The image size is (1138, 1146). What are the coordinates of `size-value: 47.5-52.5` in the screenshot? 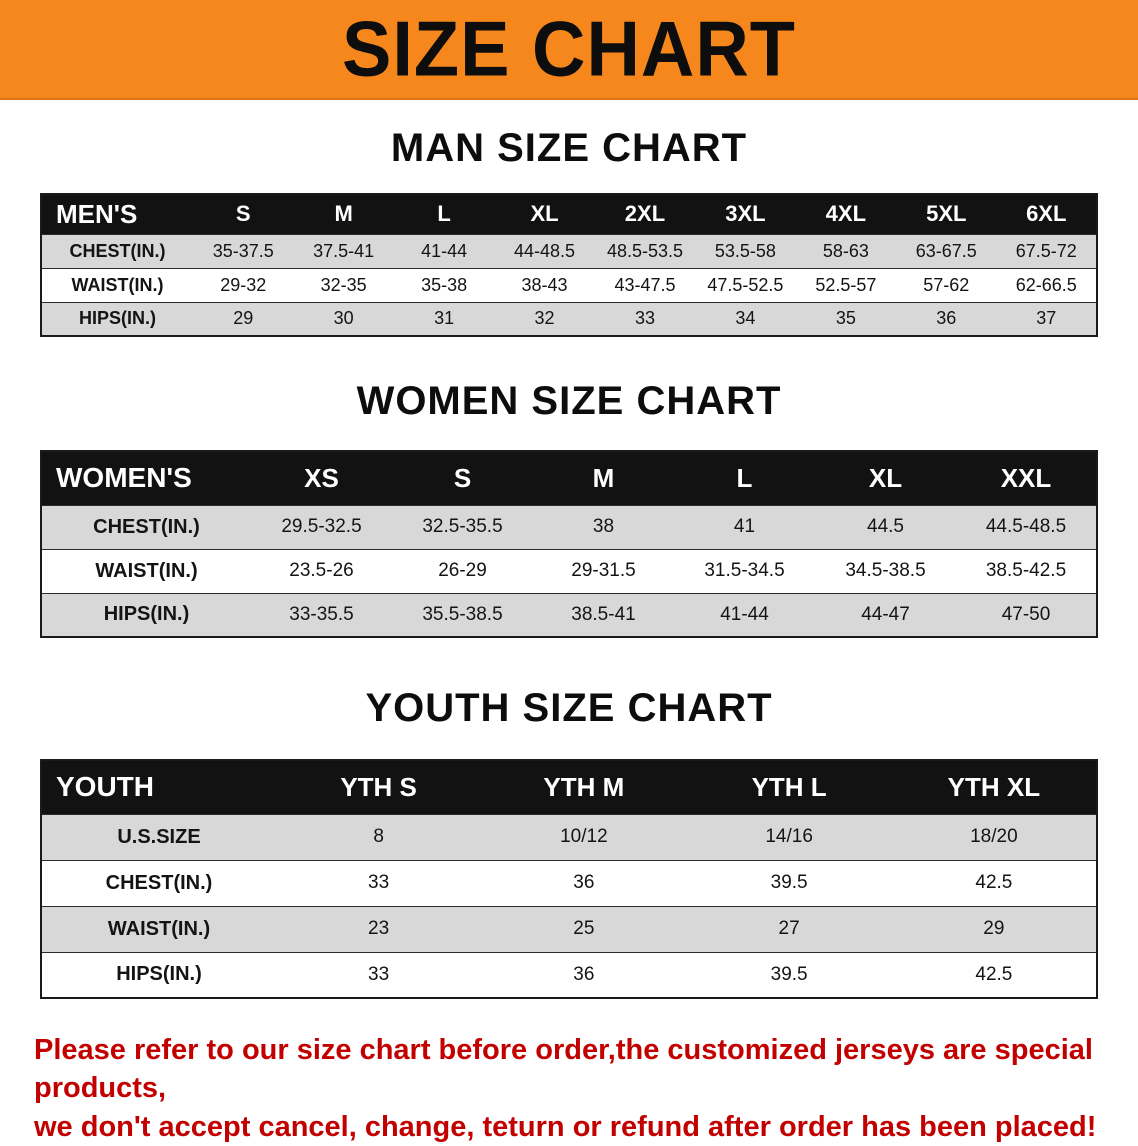 It's located at (745, 284).